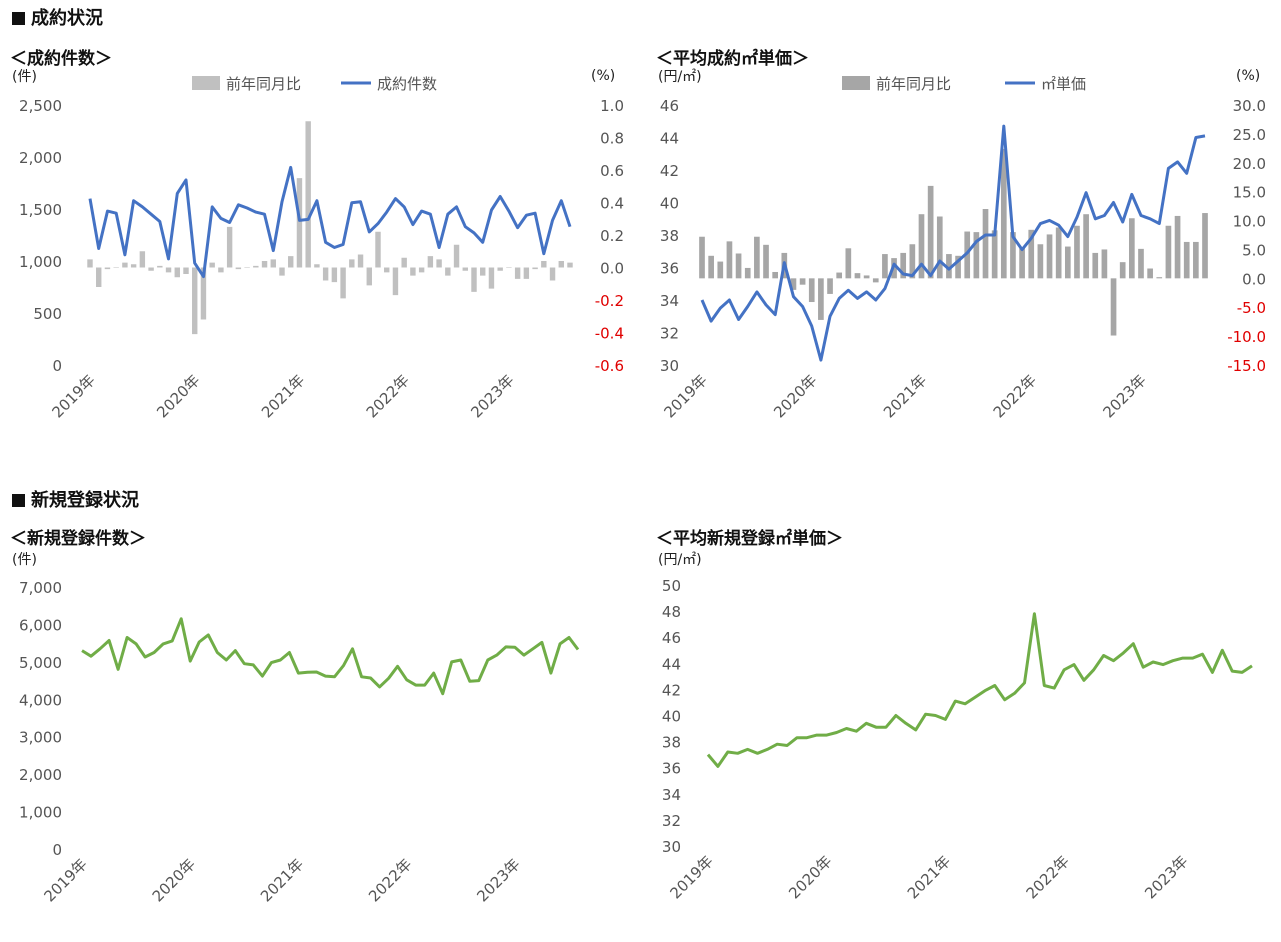  Describe the element at coordinates (1249, 106) in the screenshot. I see `y2-tick-label: 30.0` at that location.